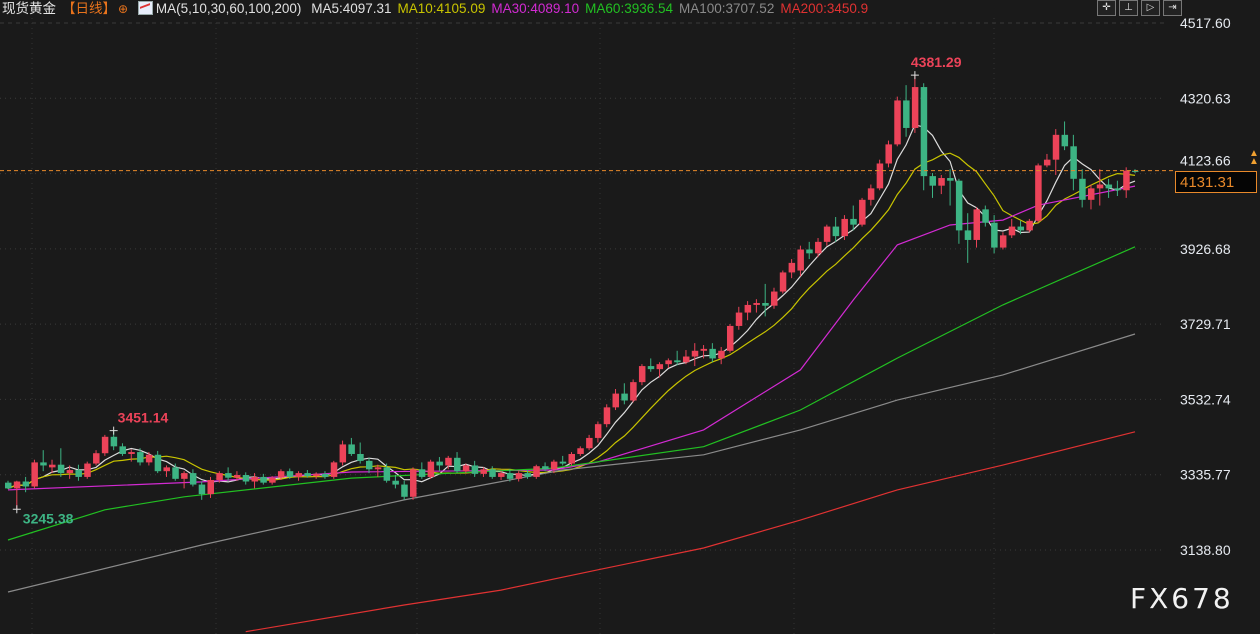  What do you see at coordinates (123, 9) in the screenshot?
I see `circle-plus-icon: ⊕` at bounding box center [123, 9].